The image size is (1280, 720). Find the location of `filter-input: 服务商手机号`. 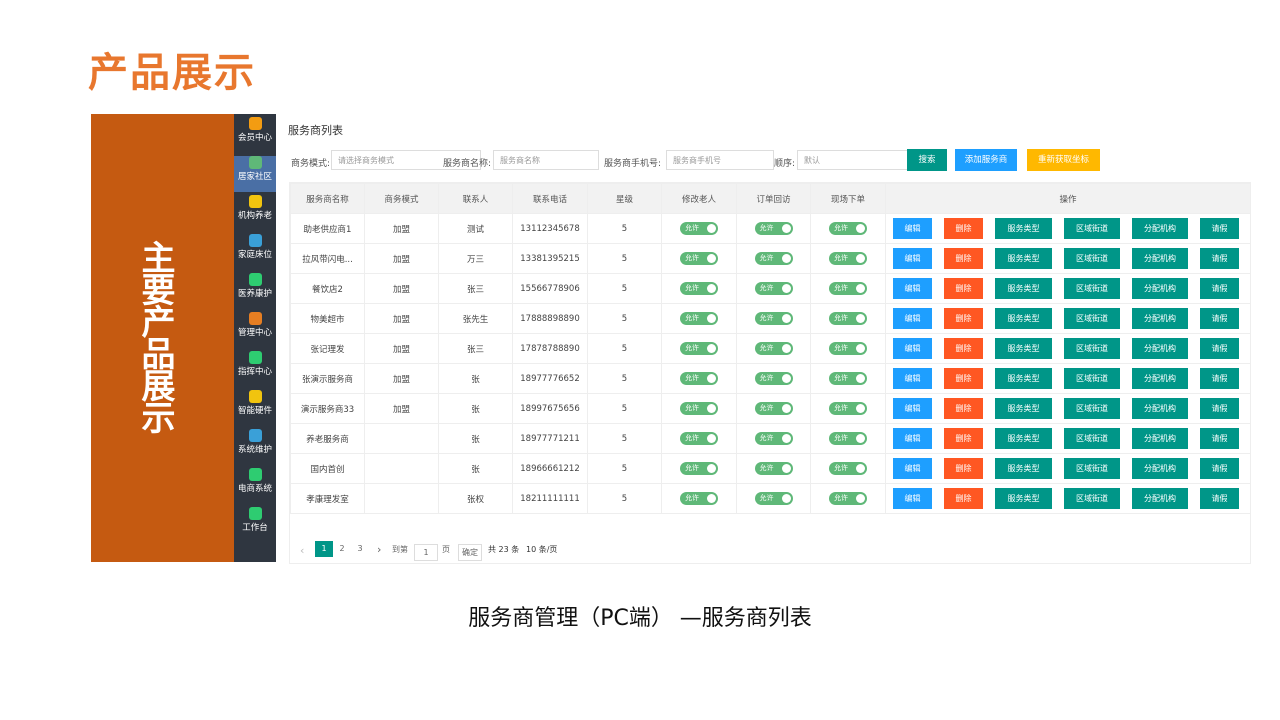

filter-input: 服务商手机号 is located at coordinates (720, 160).